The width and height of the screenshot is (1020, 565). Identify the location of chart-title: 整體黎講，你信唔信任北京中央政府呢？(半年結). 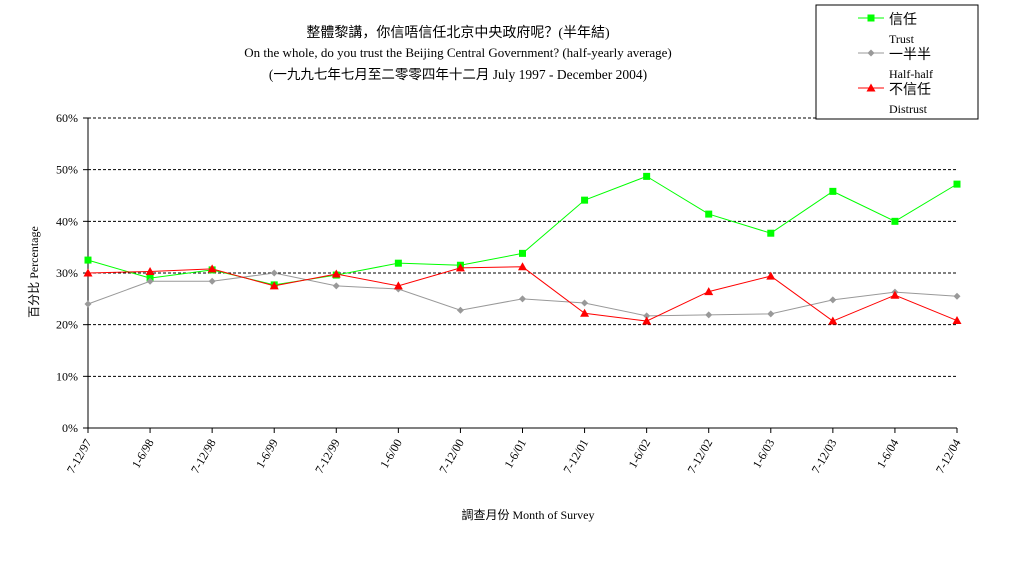
(458, 33).